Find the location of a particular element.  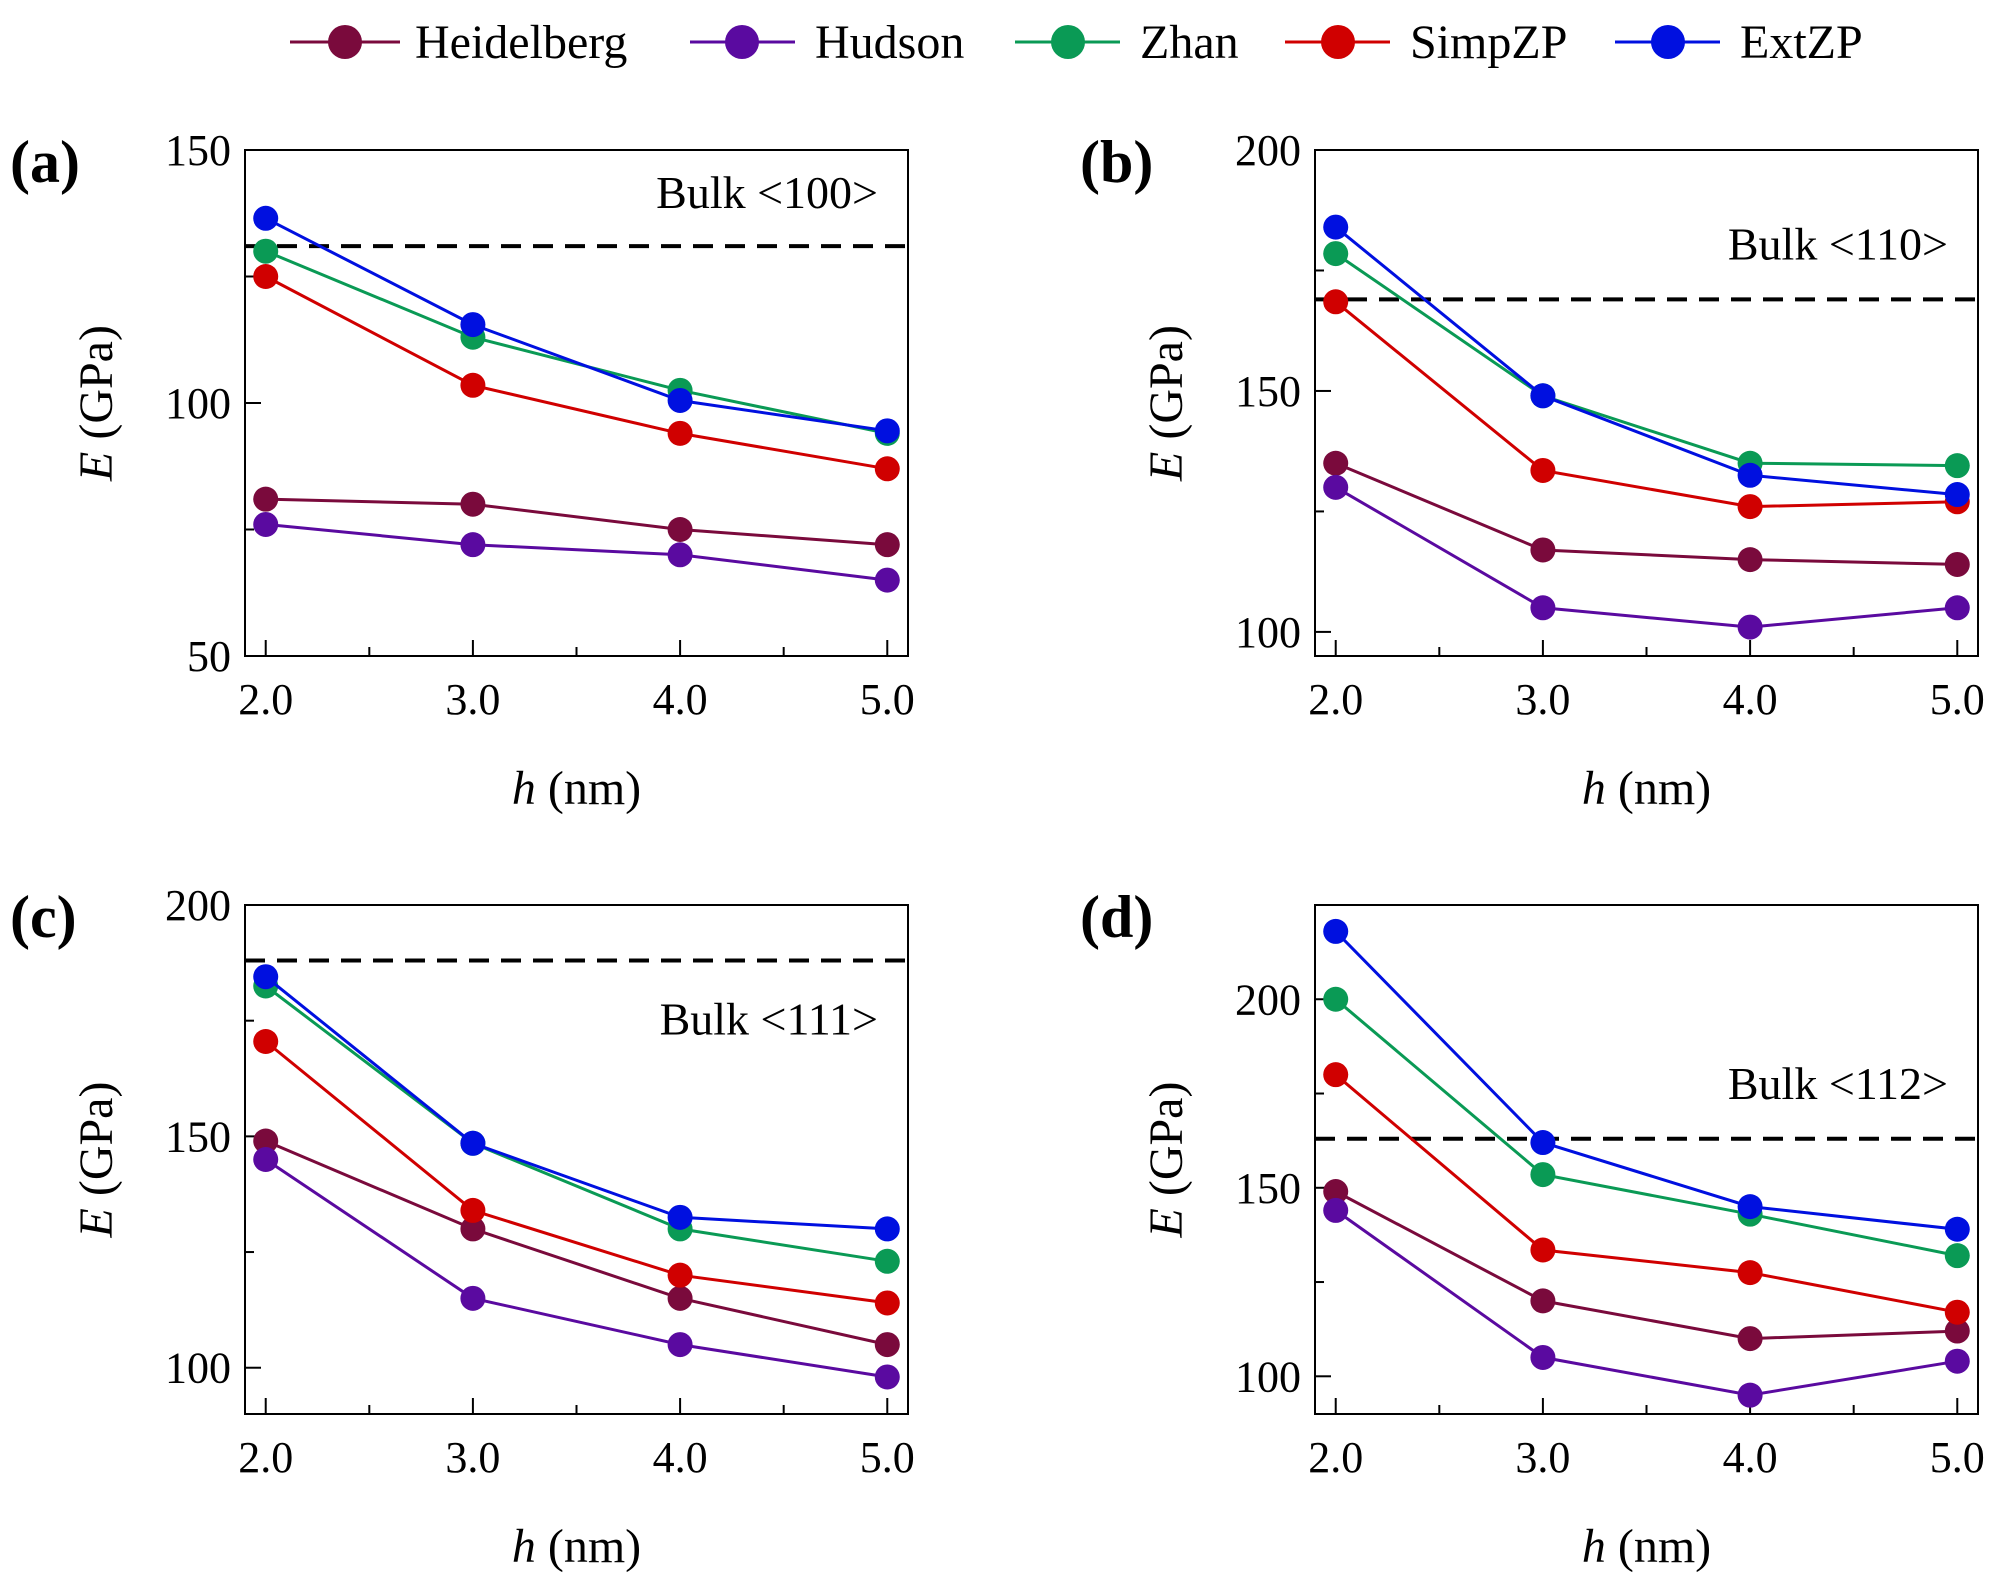

series-hudson-d is located at coordinates (1646, 1302).